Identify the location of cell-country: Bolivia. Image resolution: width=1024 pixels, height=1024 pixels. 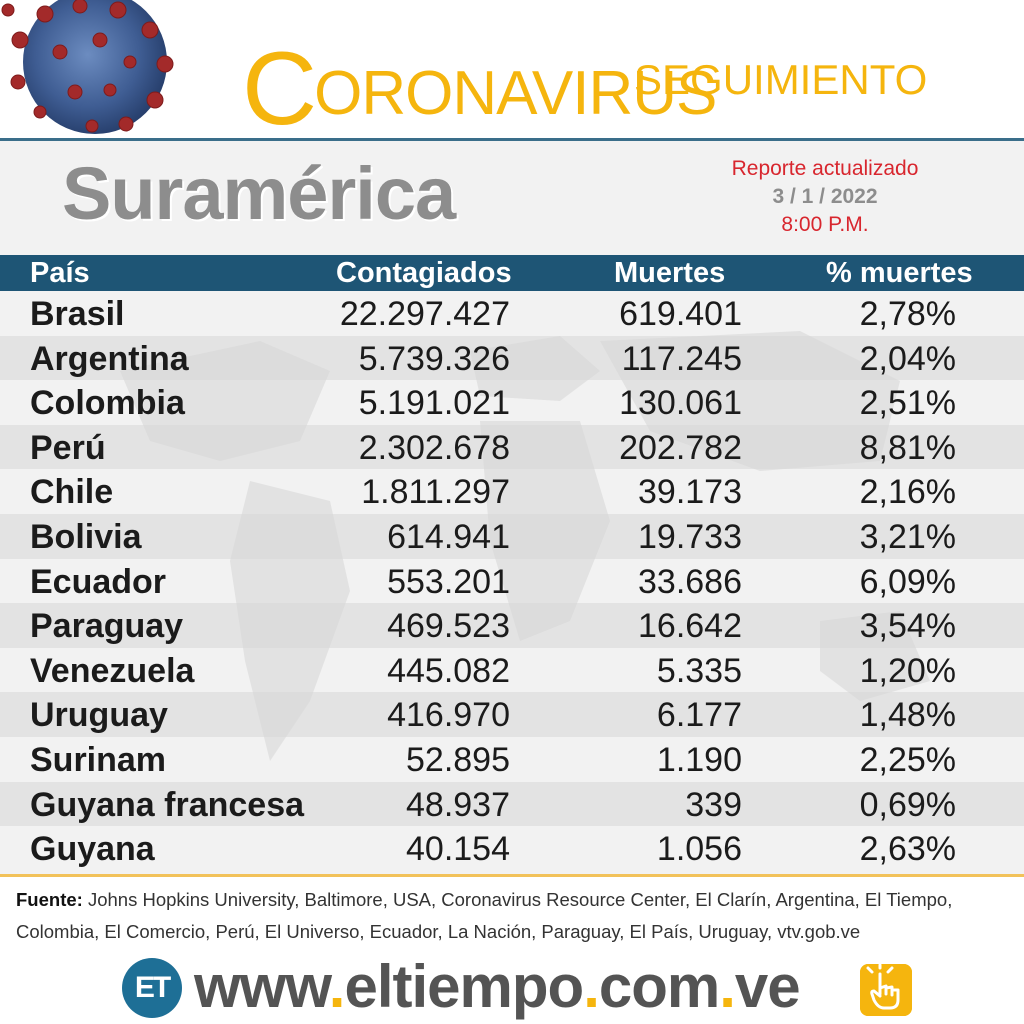
(86, 536).